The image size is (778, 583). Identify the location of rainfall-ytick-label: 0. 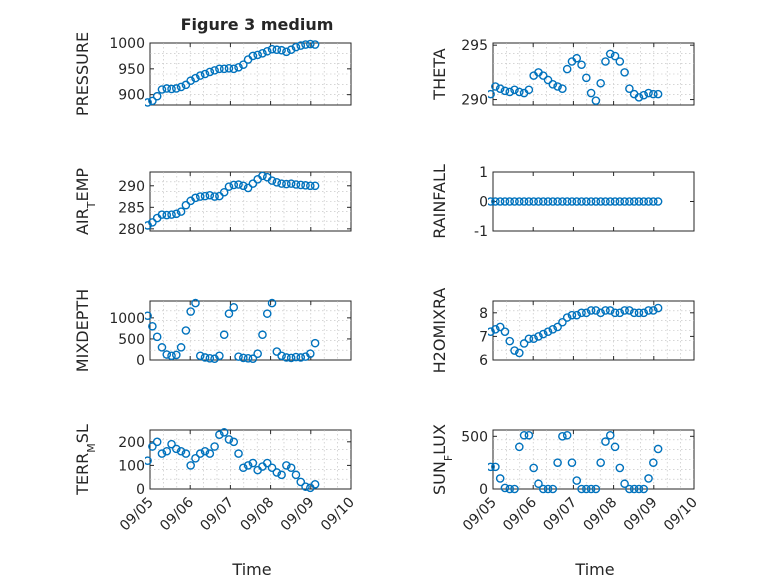
(483, 203).